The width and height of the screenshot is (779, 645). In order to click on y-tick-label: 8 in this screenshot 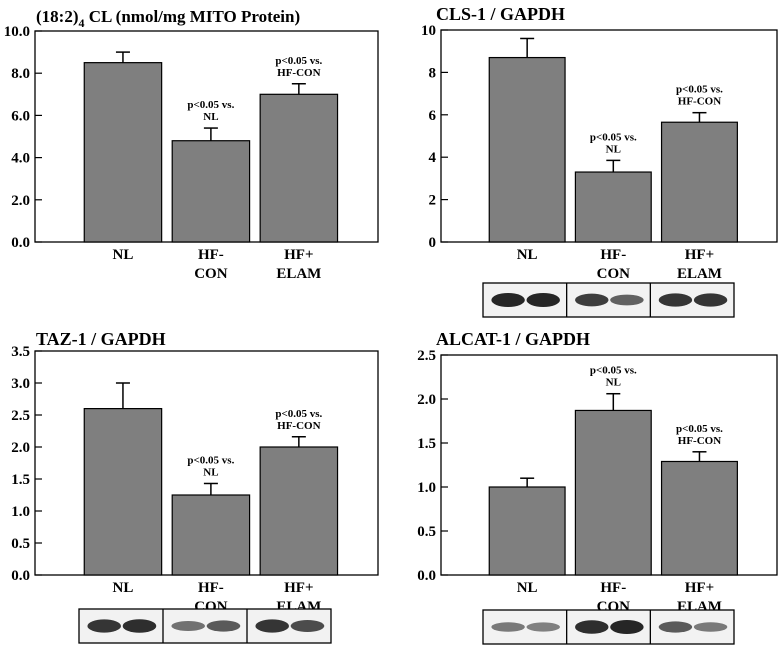, I will do `click(433, 73)`.